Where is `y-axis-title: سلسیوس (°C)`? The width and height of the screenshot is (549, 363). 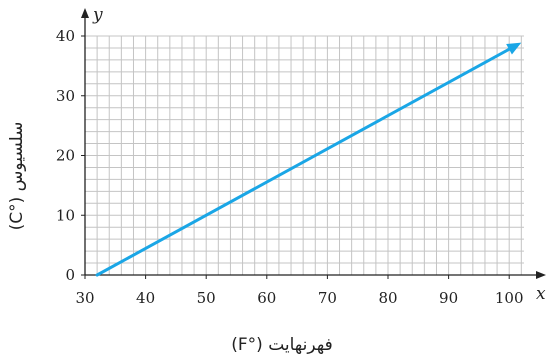
y-axis-title: سلسیوس (°C) is located at coordinates (17, 176).